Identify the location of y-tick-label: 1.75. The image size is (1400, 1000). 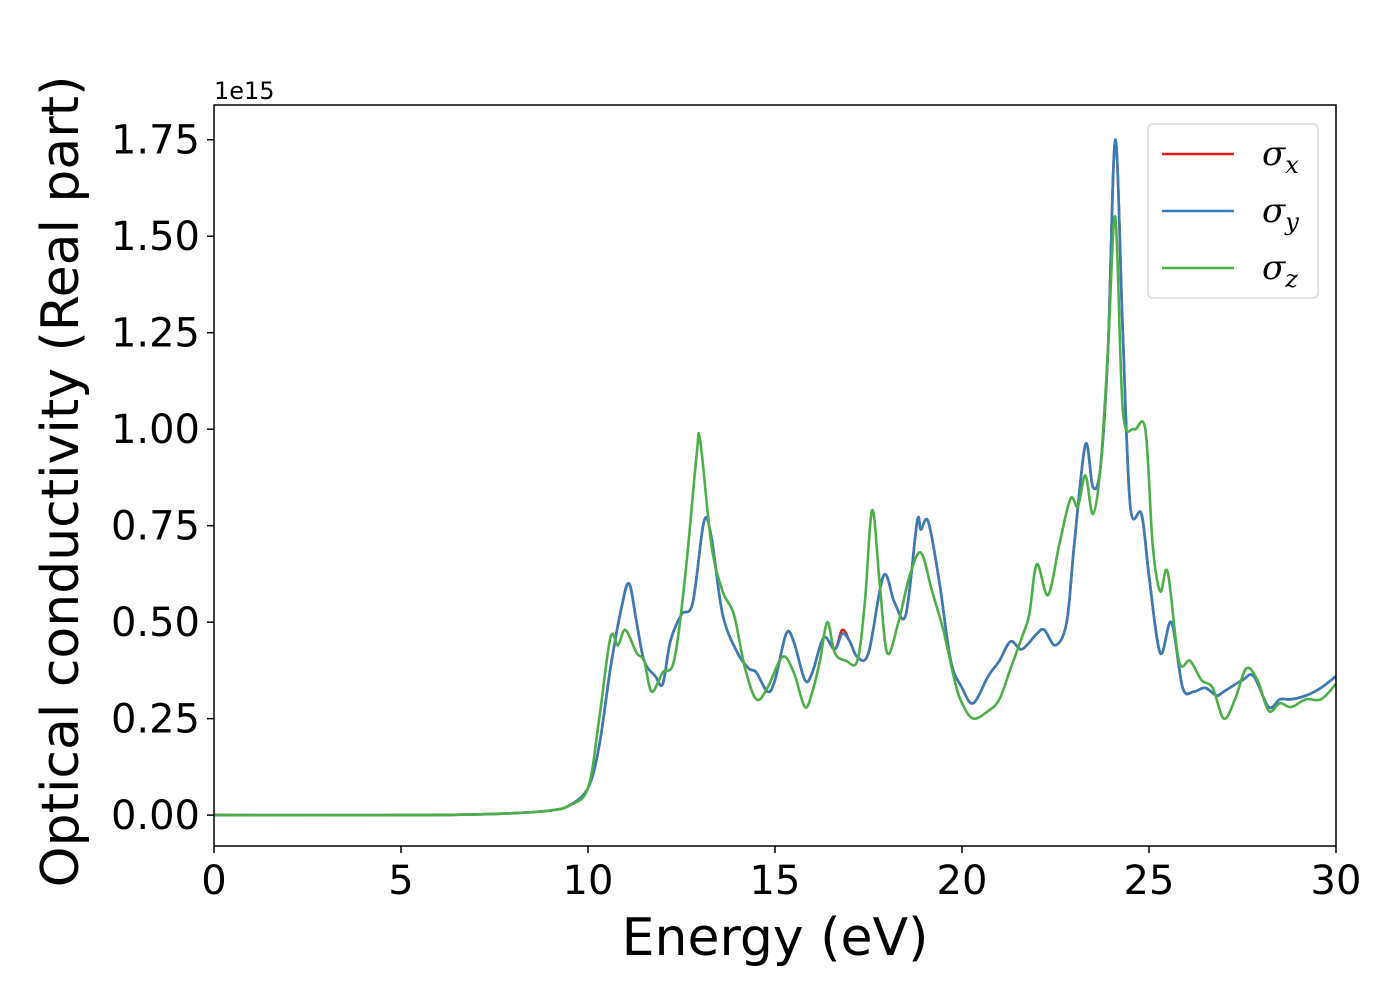
(155, 141).